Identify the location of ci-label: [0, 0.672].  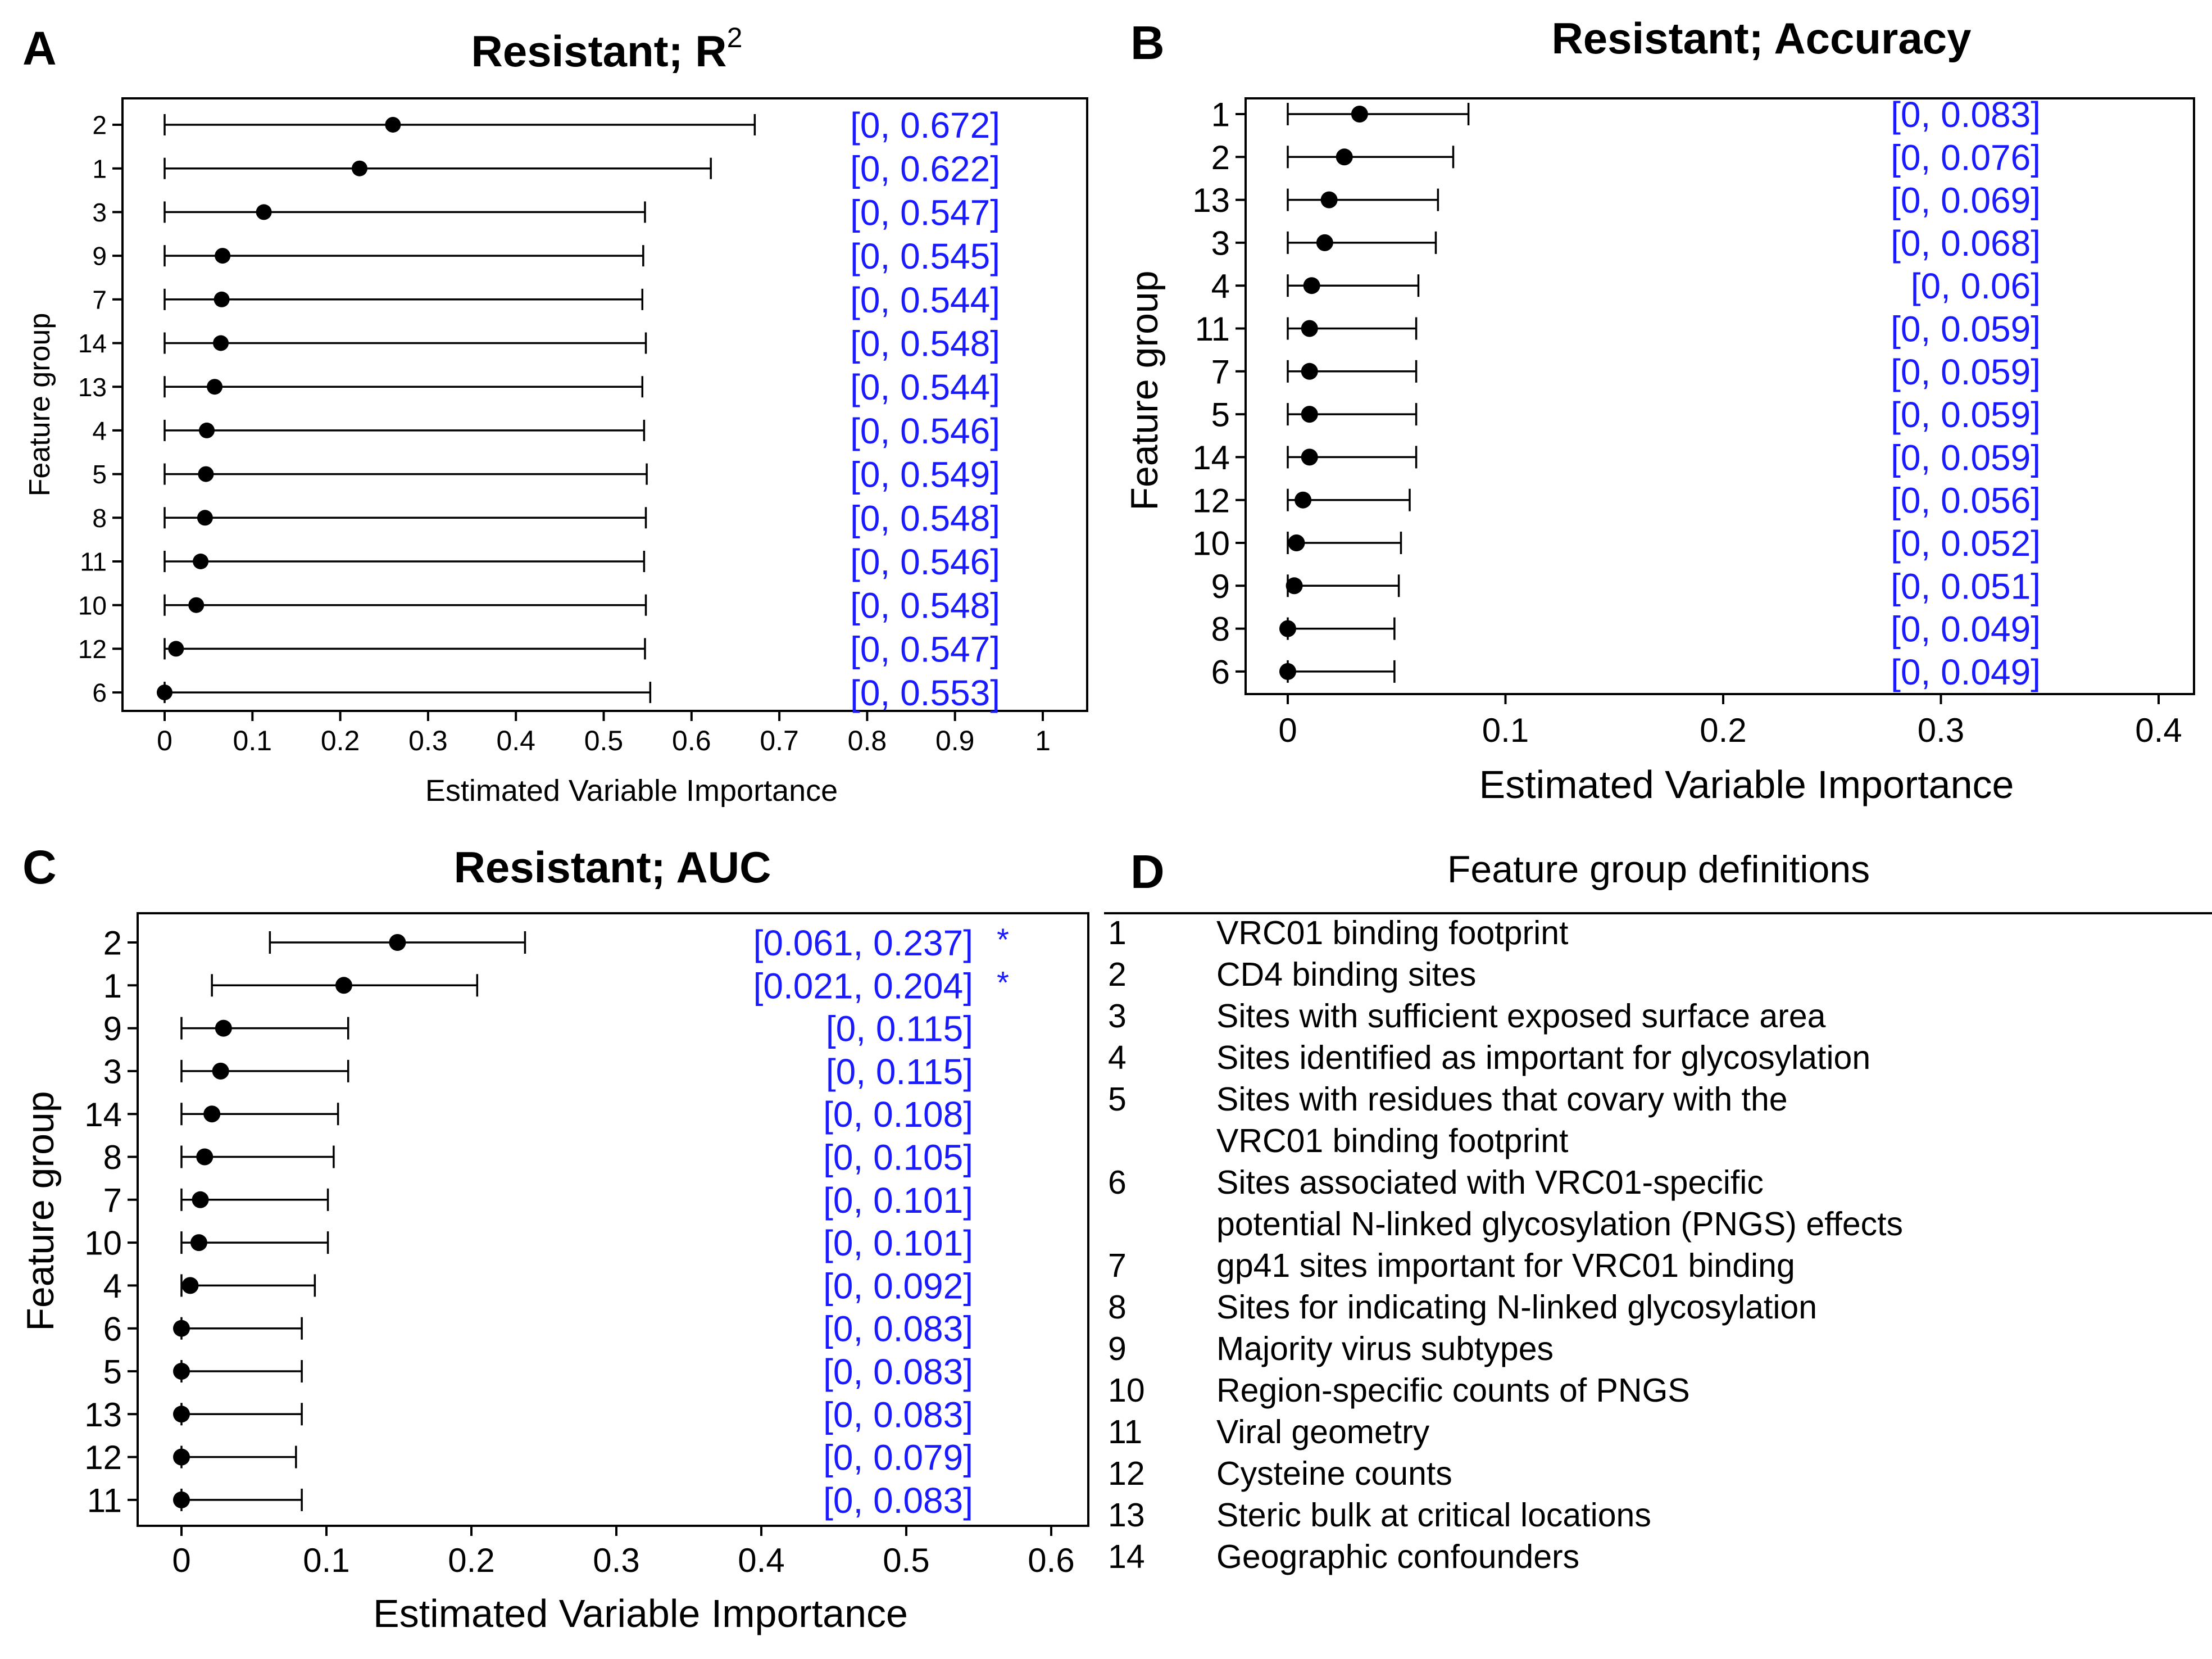
(925, 125).